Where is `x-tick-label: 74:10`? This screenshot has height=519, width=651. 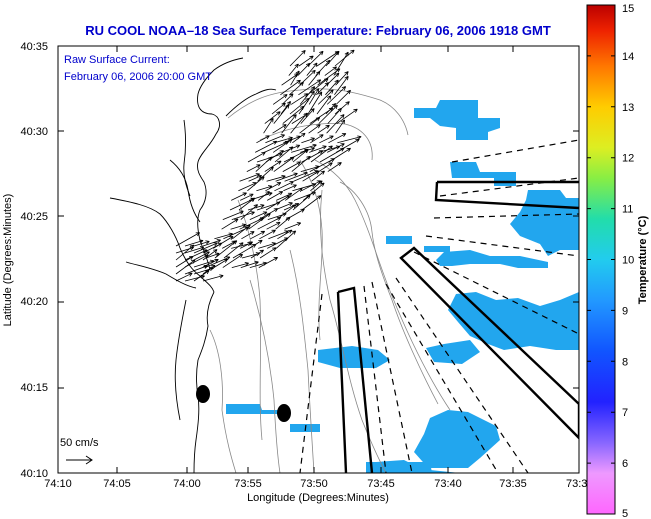 x-tick-label: 74:10 is located at coordinates (58, 484).